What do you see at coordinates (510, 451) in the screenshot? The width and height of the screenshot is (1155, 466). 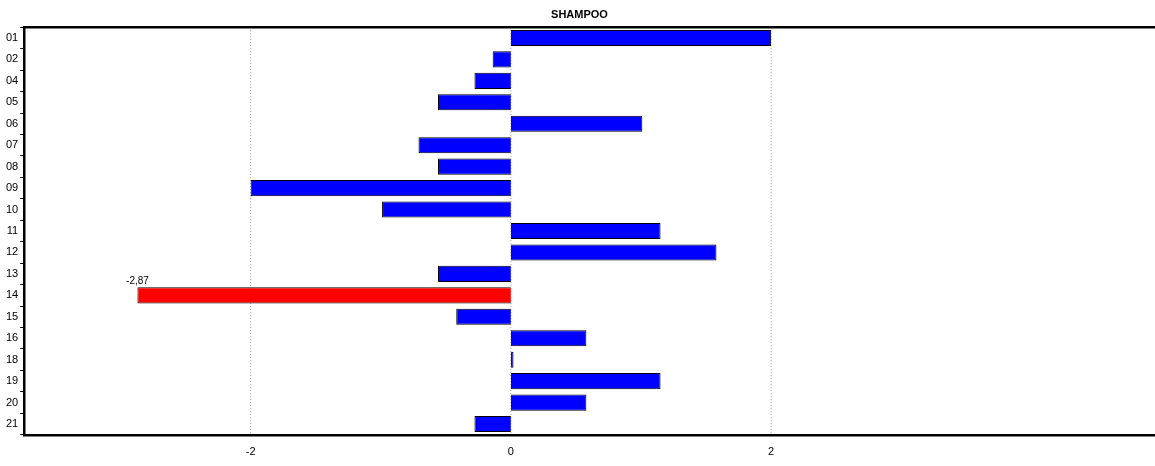 I see `x-tick-label: 0` at bounding box center [510, 451].